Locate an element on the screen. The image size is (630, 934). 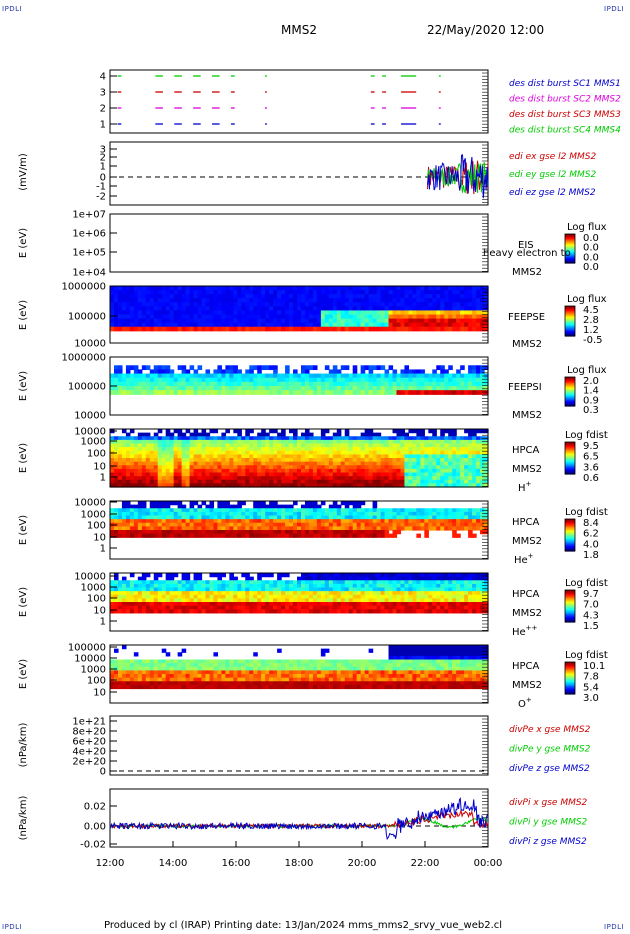
edi-legend-entry: edi ez gse l2 MMS2 is located at coordinates (552, 193).